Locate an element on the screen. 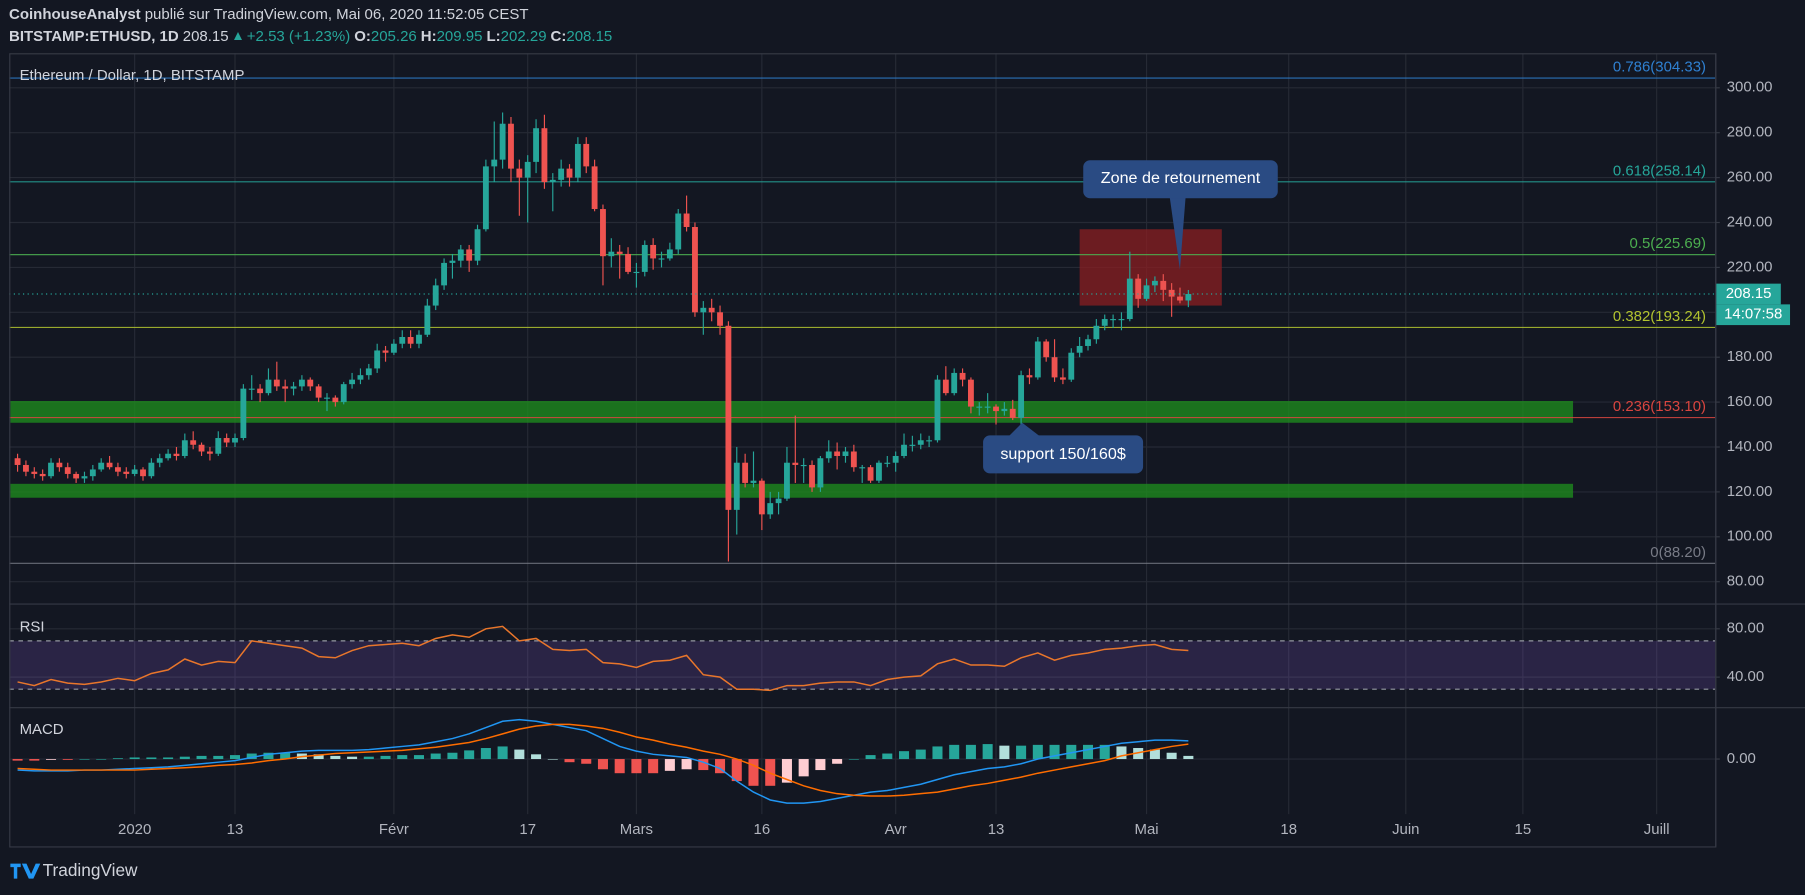 This screenshot has height=895, width=1805. ohlc-value: 209.95 is located at coordinates (459, 36).